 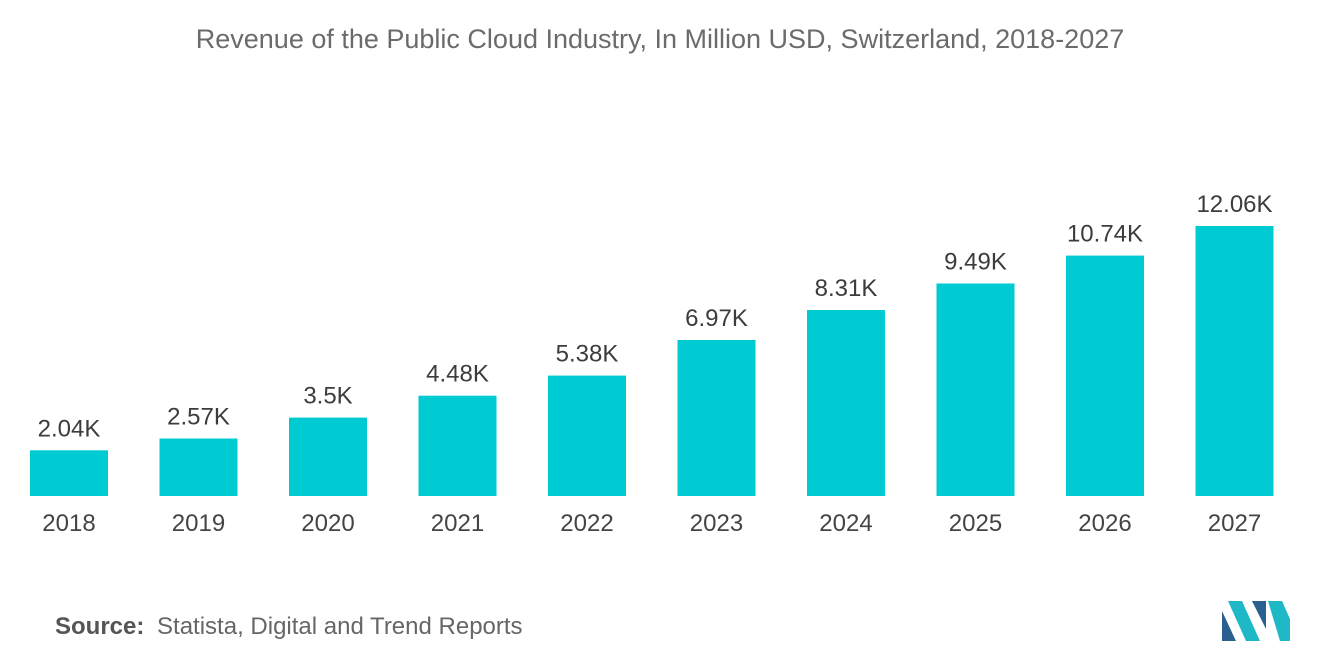 I want to click on value-label-2020: 3.5K, so click(x=327, y=396).